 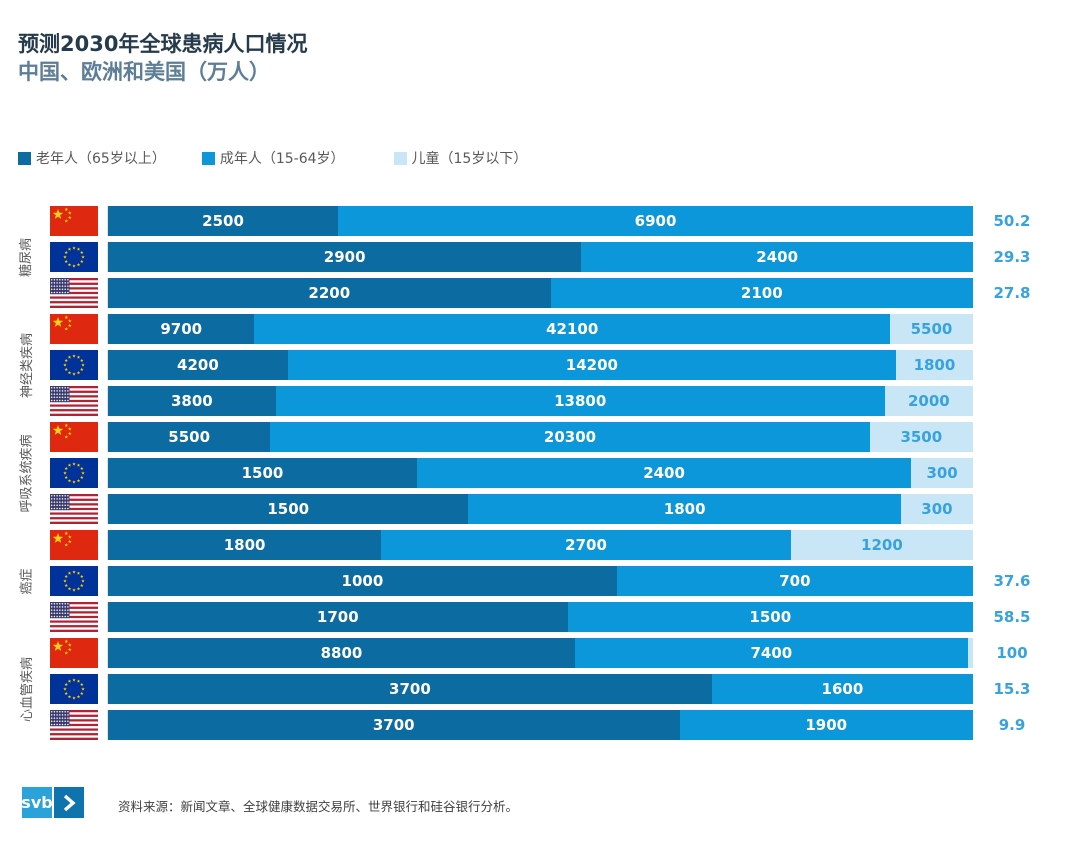 I want to click on bar-row: 1800 2700 1200, so click(x=565, y=545).